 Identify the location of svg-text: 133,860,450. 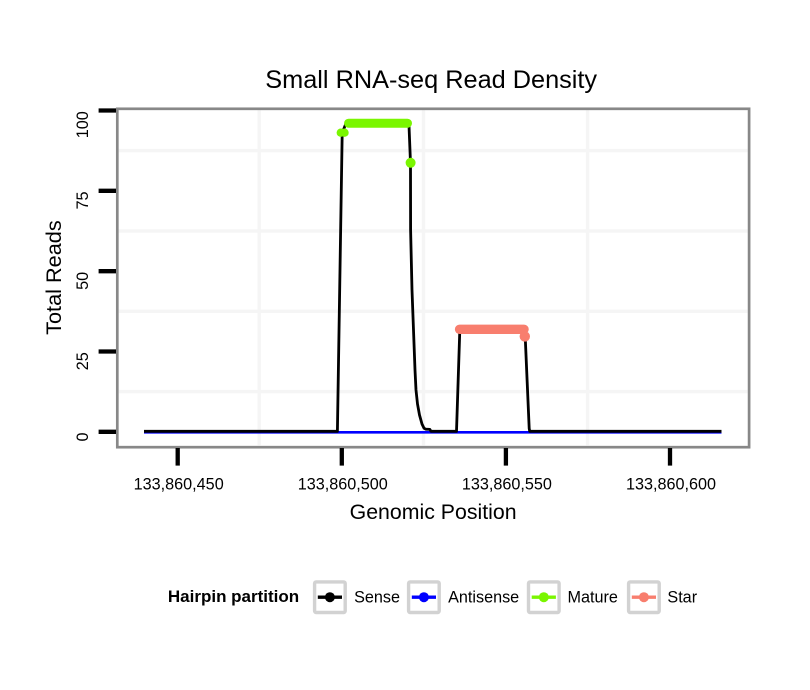
(179, 484).